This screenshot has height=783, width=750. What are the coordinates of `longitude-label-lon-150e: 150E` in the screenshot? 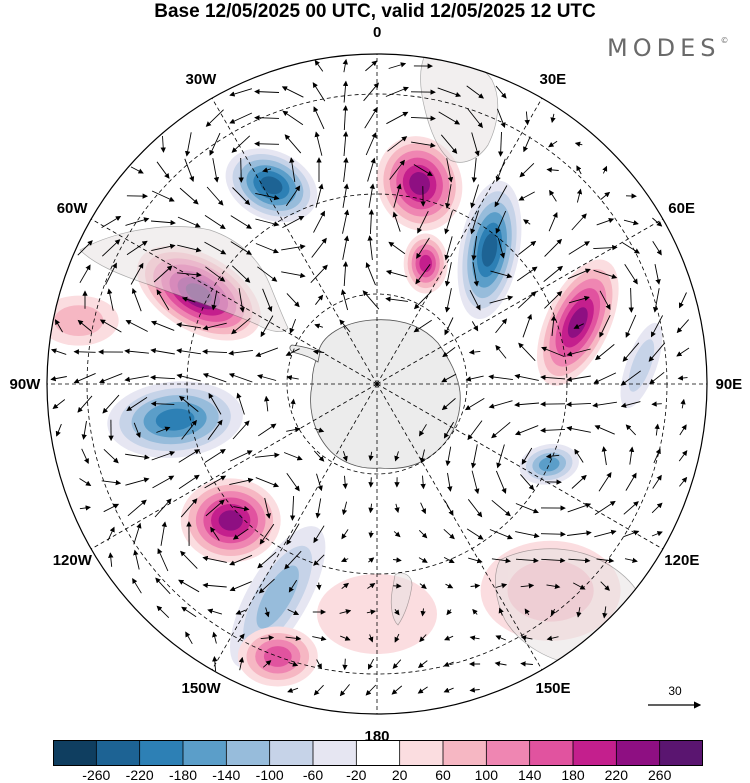 It's located at (553, 689).